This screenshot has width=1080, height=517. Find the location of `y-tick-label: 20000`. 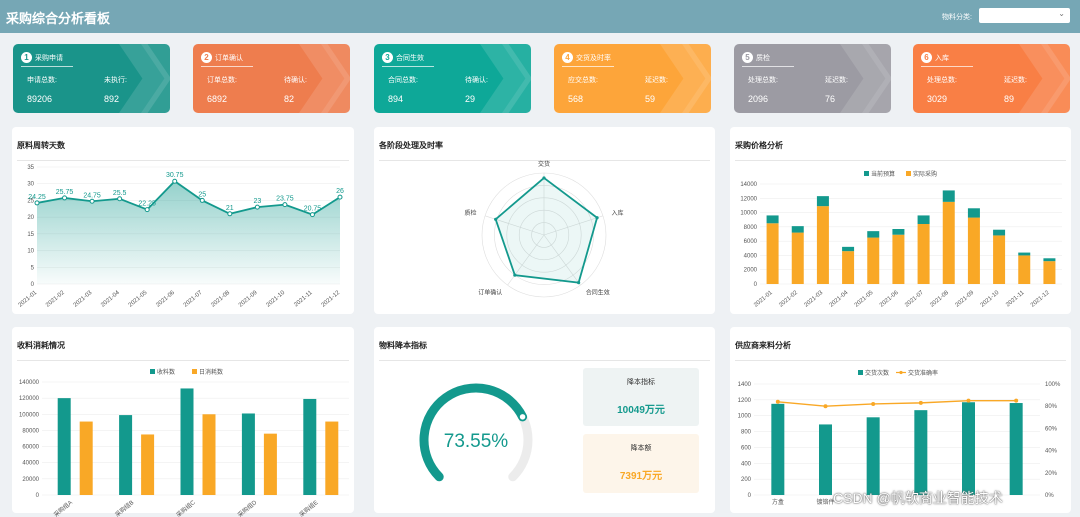

y-tick-label: 20000 is located at coordinates (30, 480).